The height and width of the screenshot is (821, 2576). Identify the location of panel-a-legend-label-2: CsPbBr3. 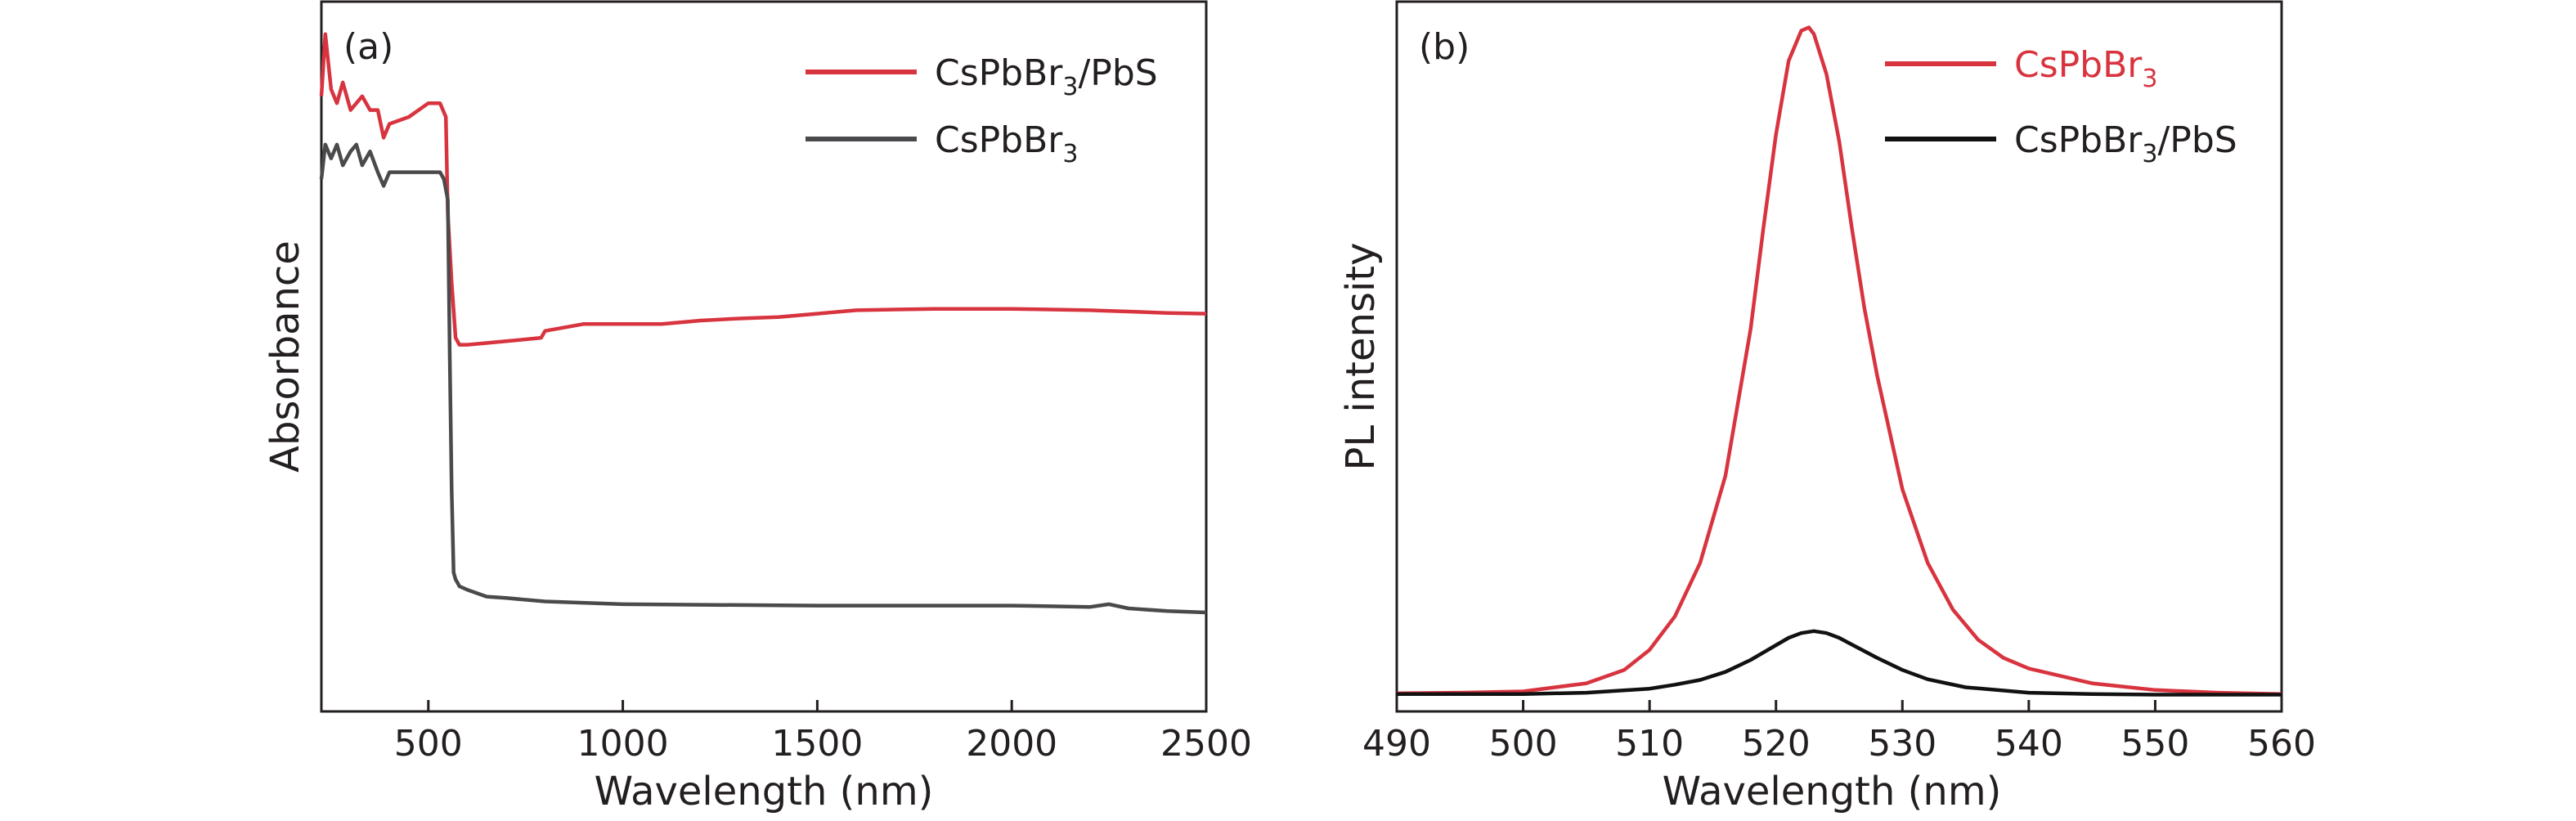
(1006, 143).